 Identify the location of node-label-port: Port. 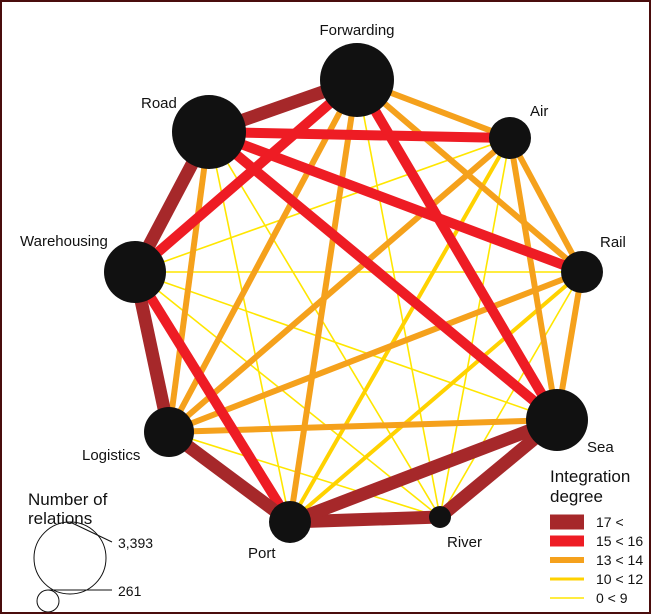
(262, 553).